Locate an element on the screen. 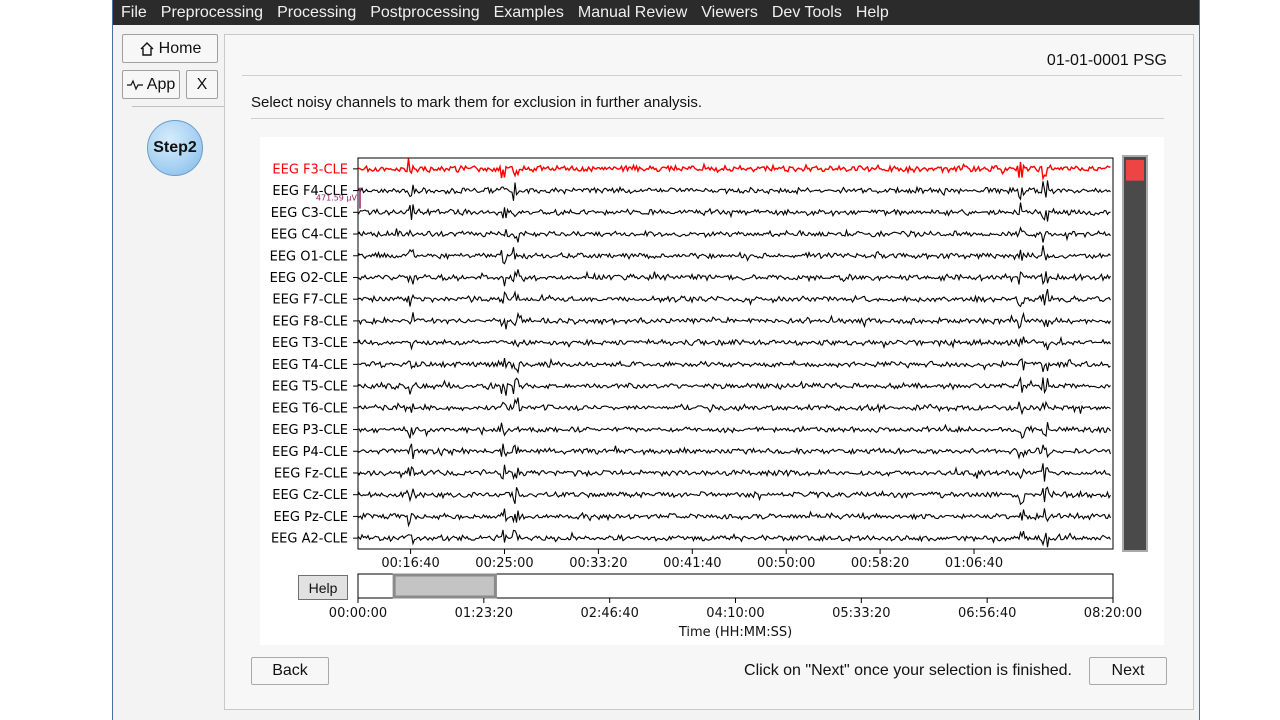 This screenshot has width=1280, height=720. time-tick-label: 00:16:40 is located at coordinates (410, 563).